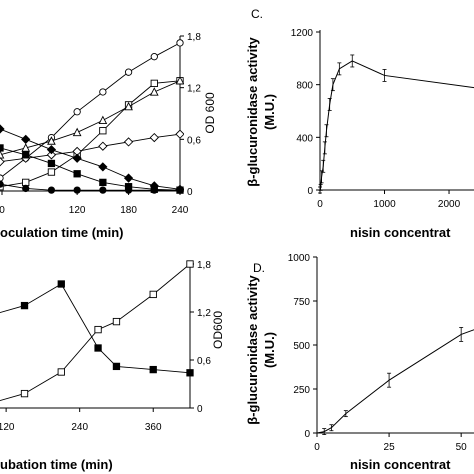  What do you see at coordinates (302, 33) in the screenshot?
I see `panel-c-y-tick-label: 1200` at bounding box center [302, 33].